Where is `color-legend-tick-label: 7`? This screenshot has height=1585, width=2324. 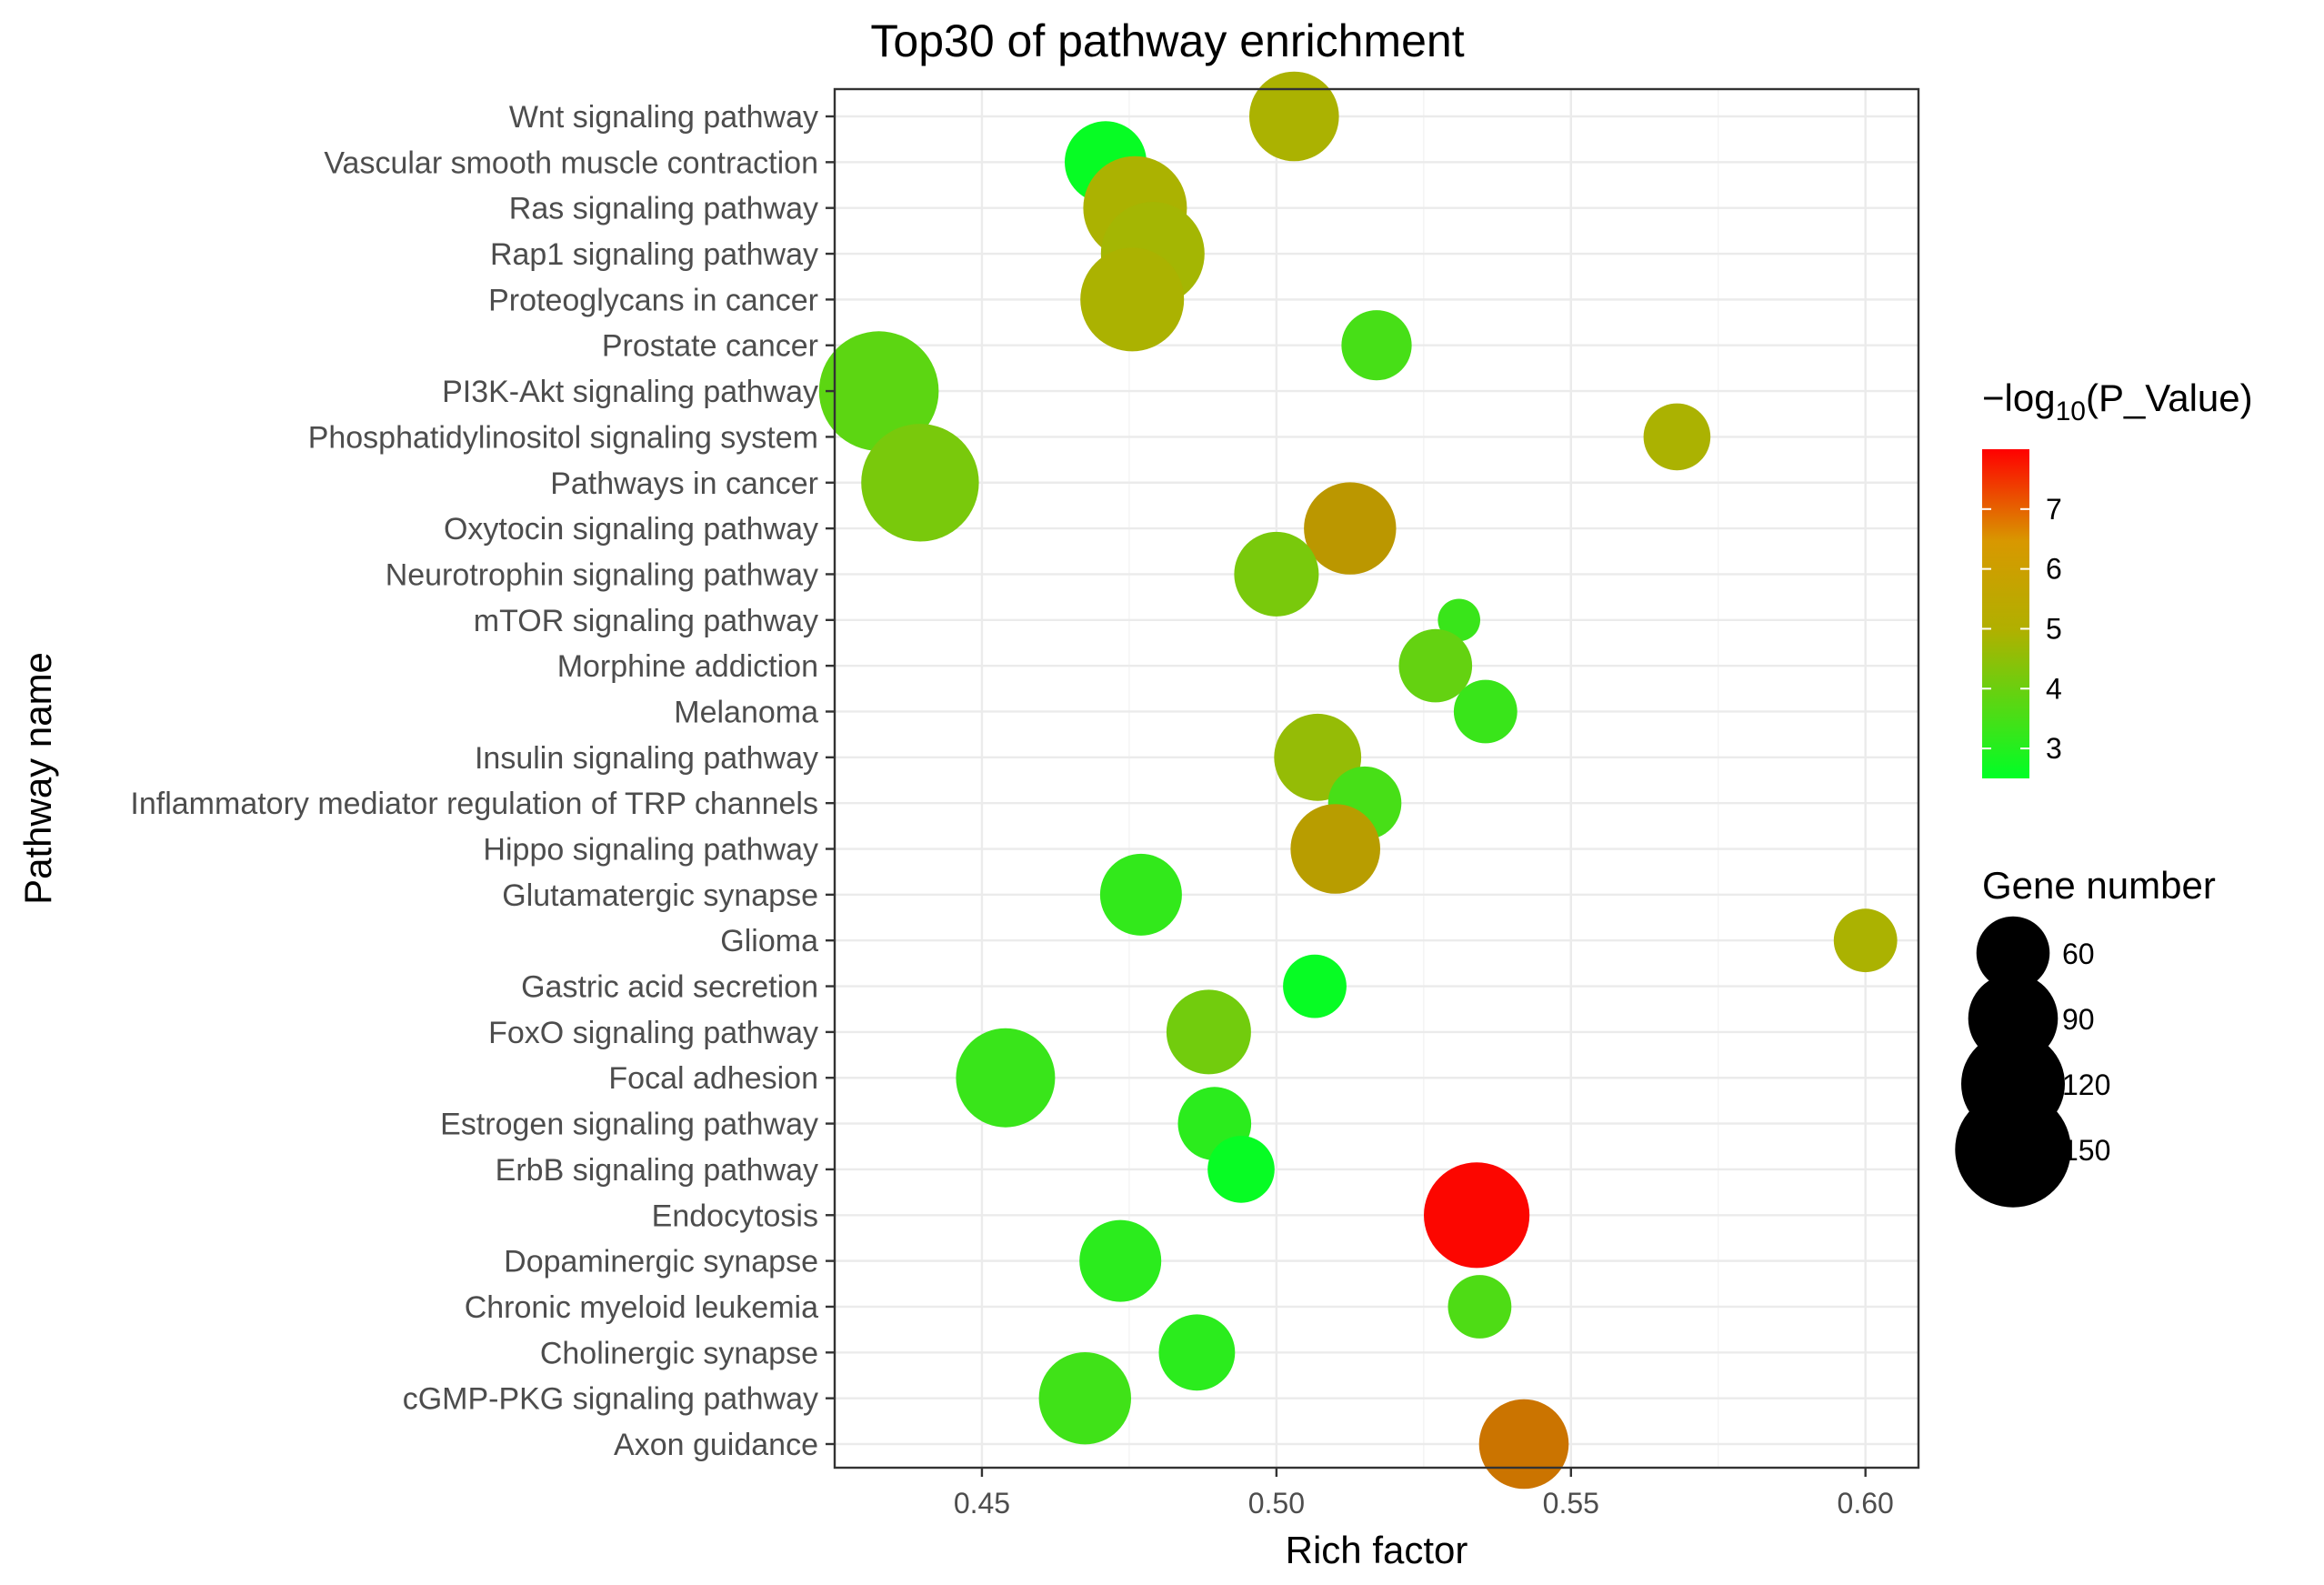 color-legend-tick-label: 7 is located at coordinates (2054, 510).